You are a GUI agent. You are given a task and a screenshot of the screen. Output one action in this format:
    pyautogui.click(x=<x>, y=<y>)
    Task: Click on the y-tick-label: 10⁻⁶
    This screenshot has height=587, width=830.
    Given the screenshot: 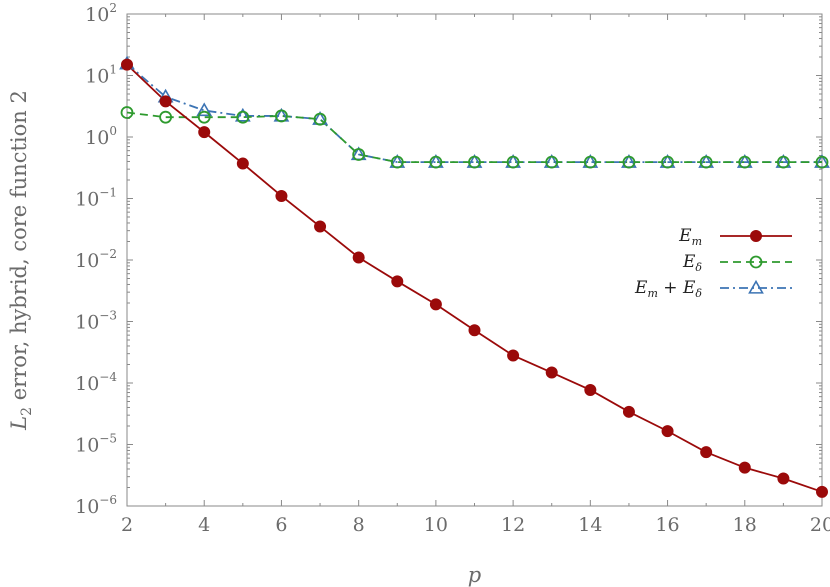 What is the action you would take?
    pyautogui.click(x=96, y=505)
    